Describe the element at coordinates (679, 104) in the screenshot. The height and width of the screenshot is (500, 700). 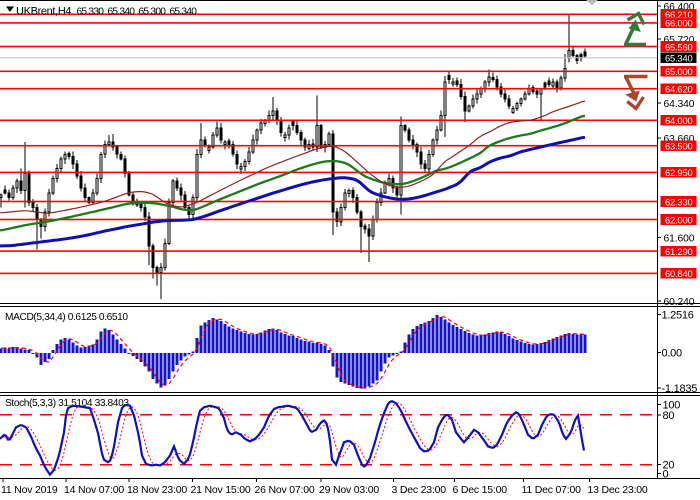
I see `svg-text: 64.340` at that location.